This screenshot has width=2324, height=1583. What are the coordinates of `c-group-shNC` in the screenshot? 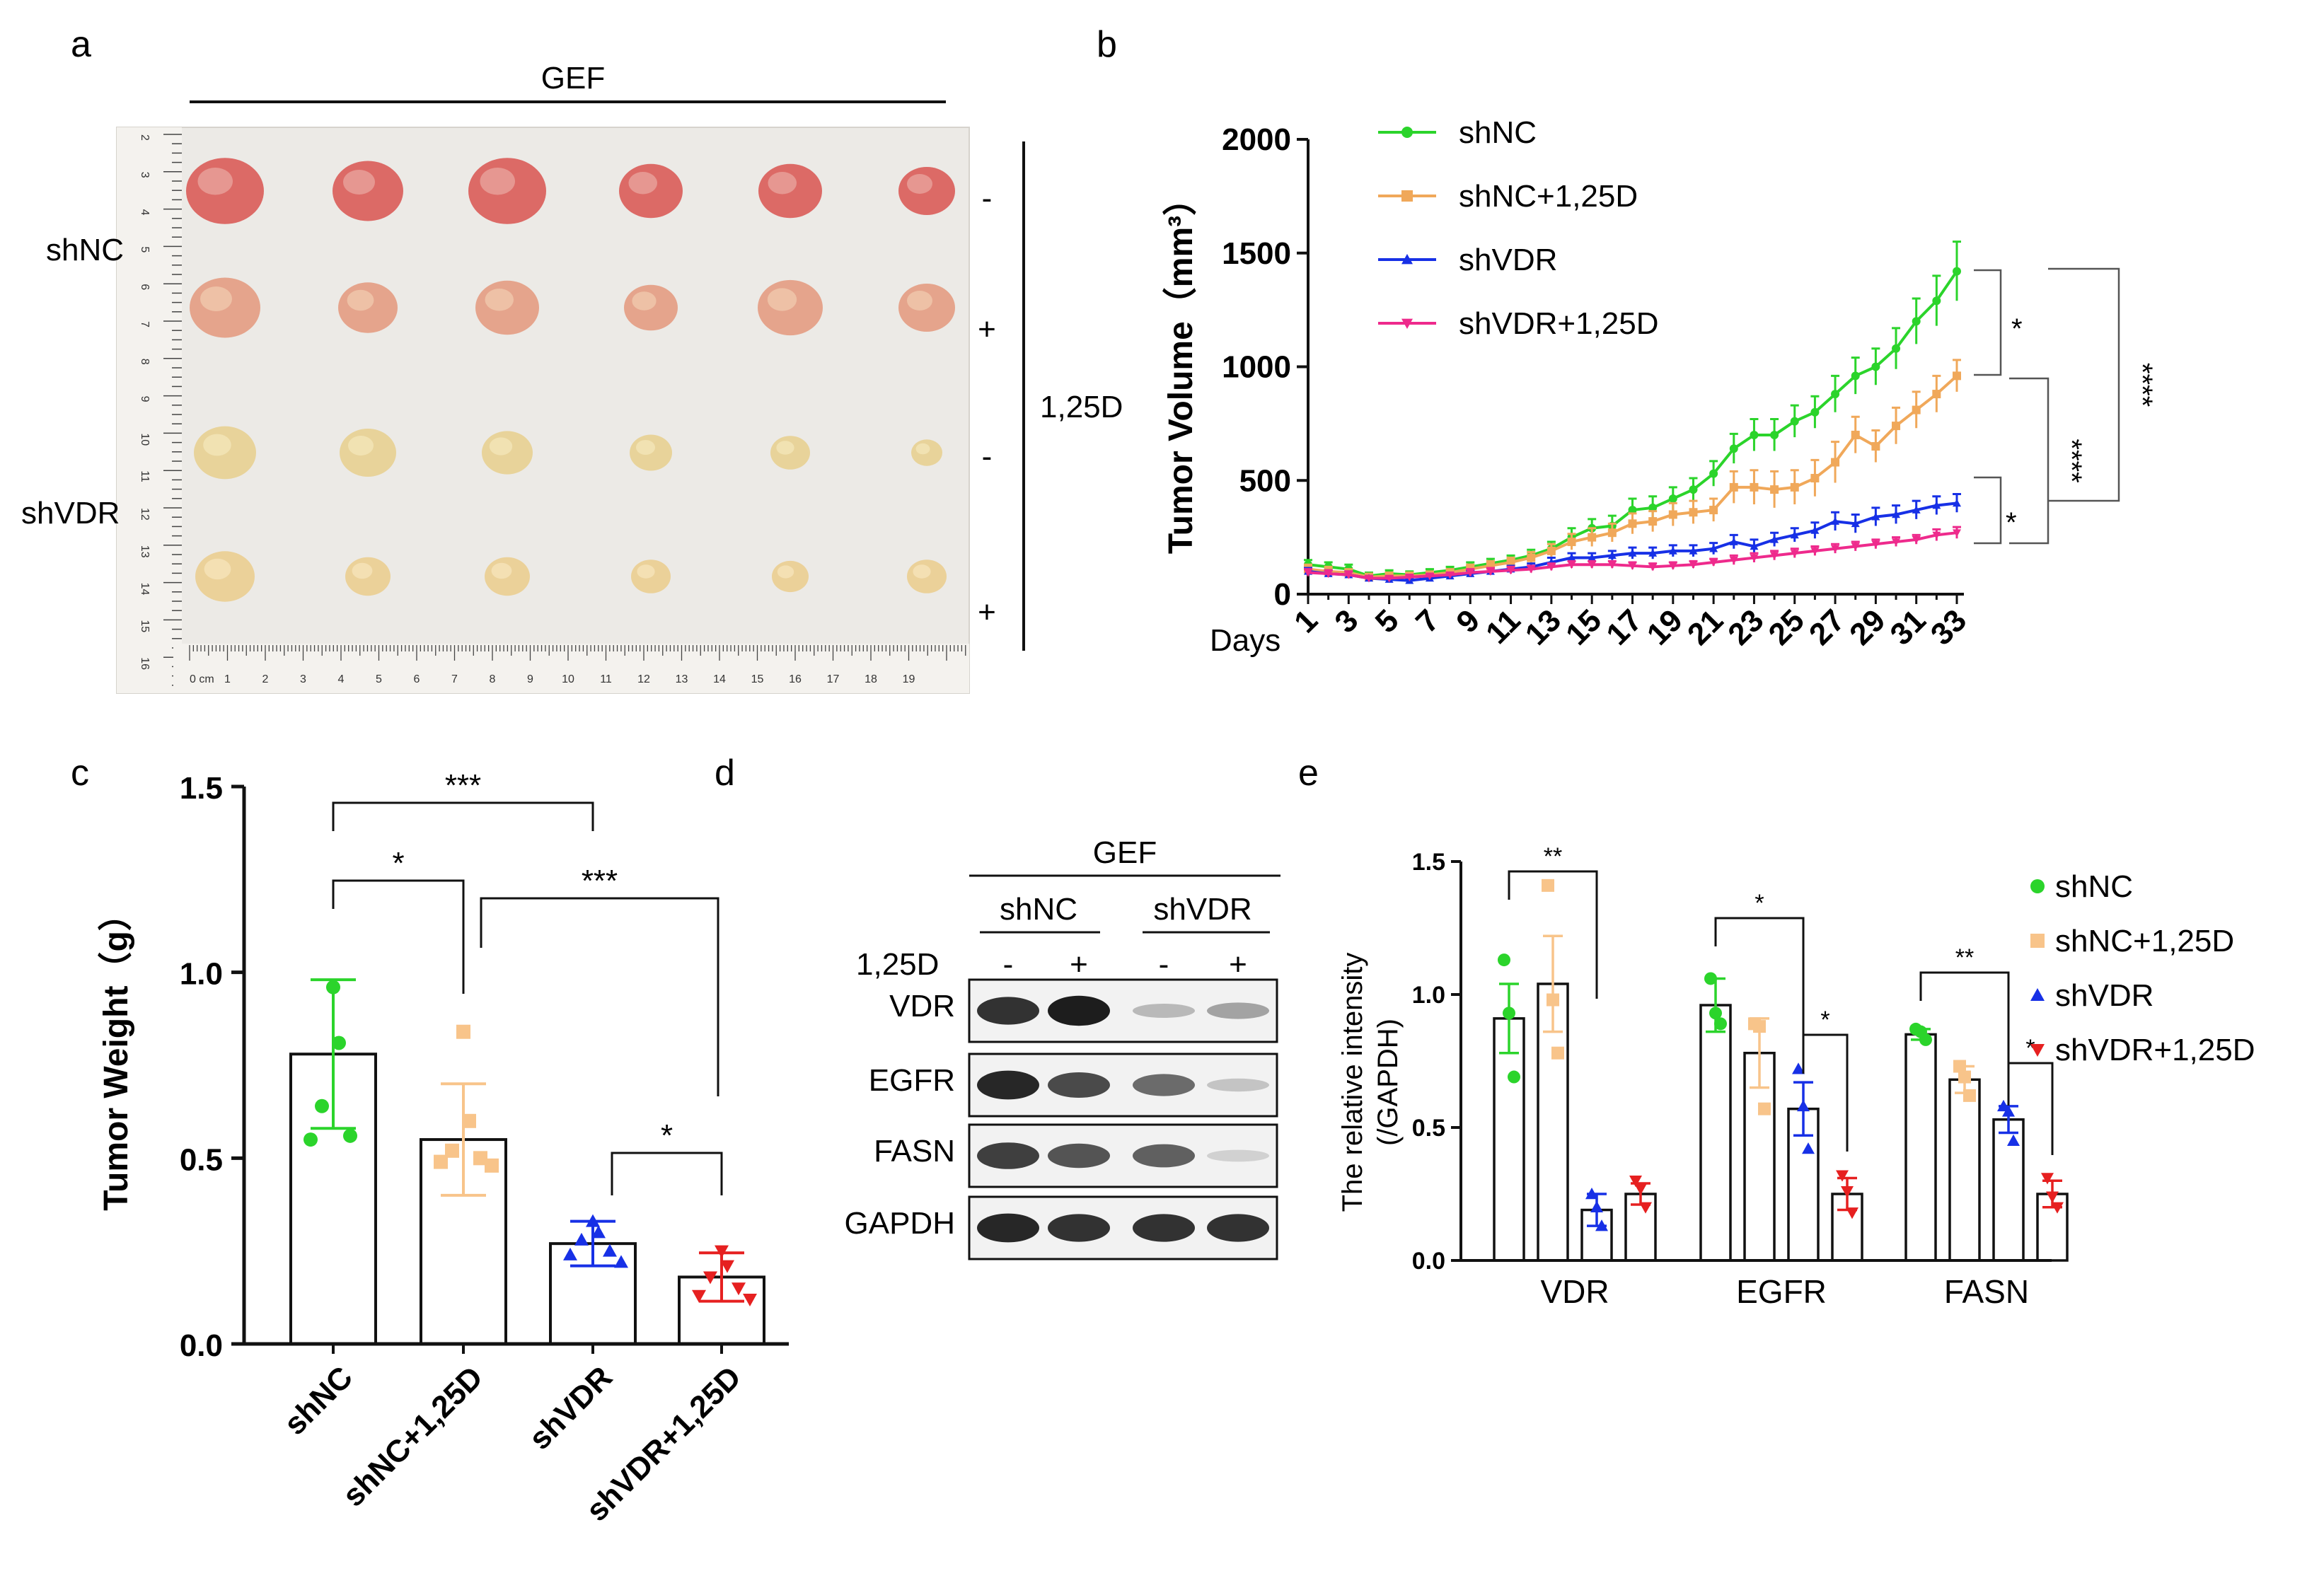 It's located at (333, 1161).